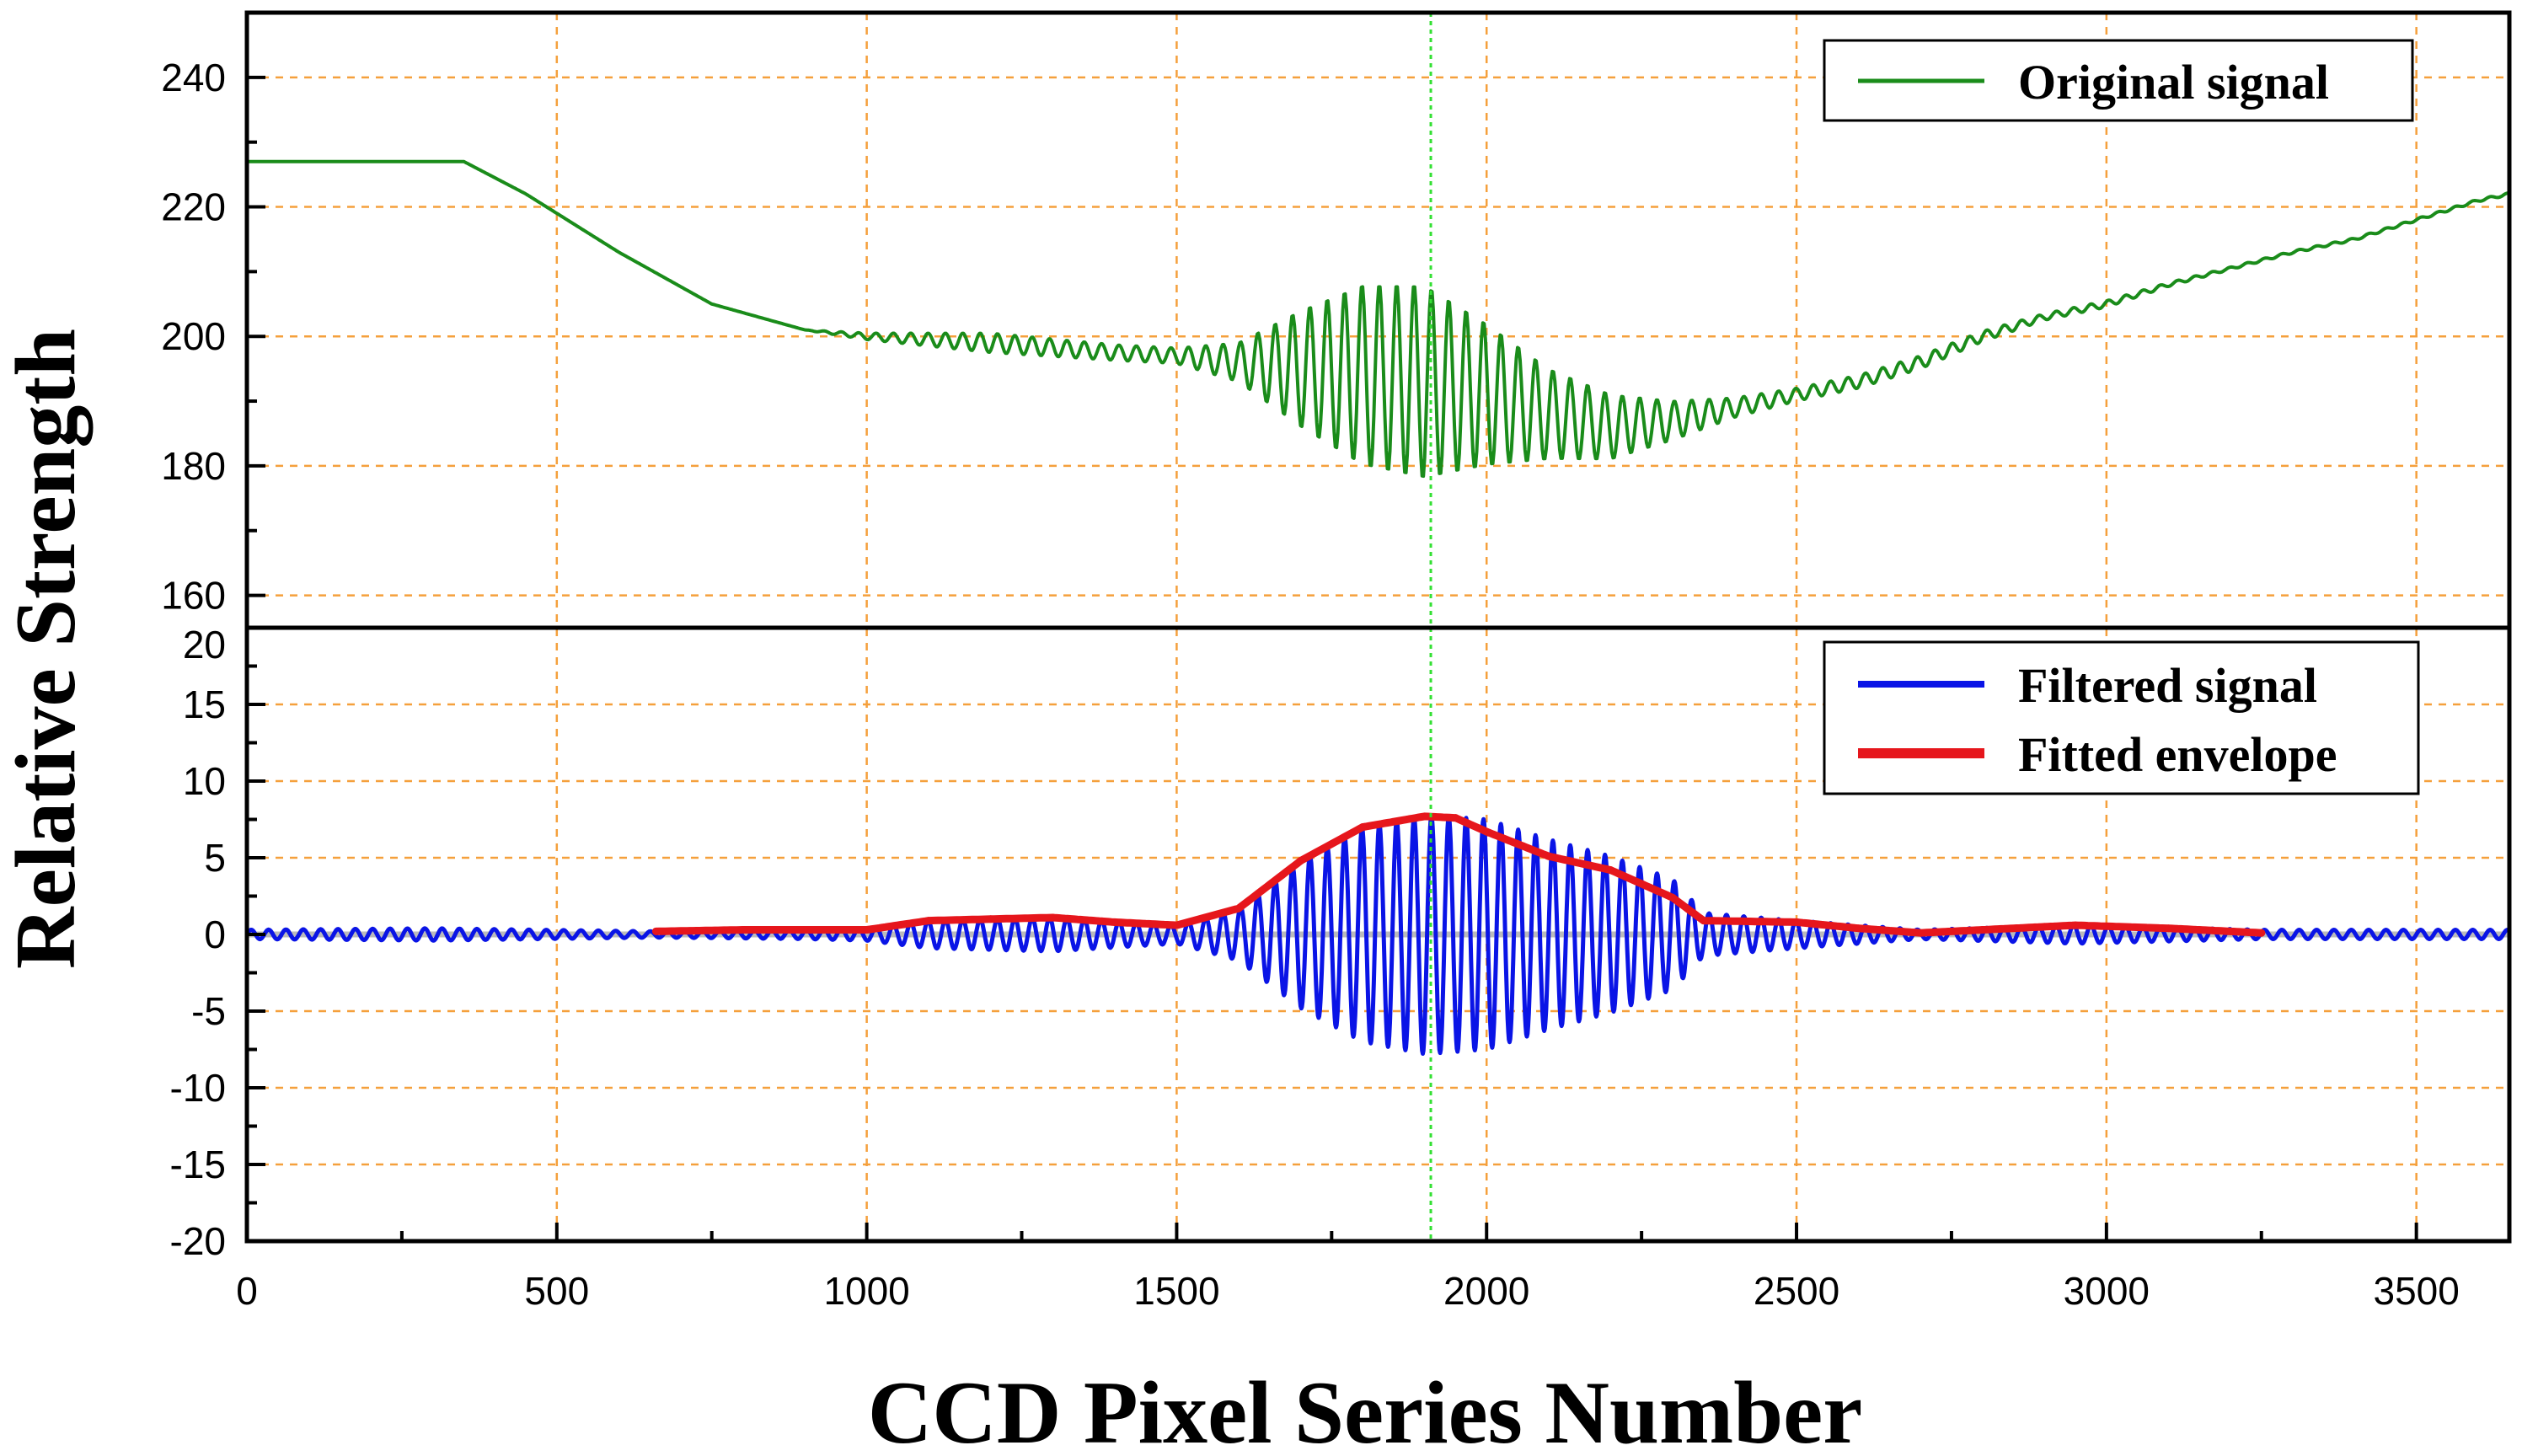 The image size is (2522, 1456). I want to click on y-axis-title: Relative Strength, so click(47, 649).